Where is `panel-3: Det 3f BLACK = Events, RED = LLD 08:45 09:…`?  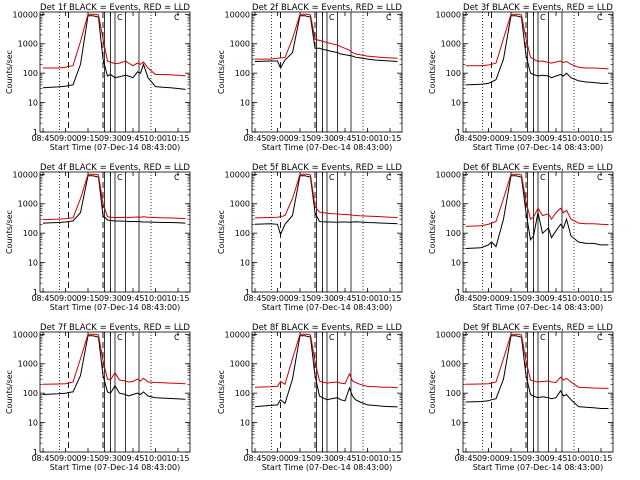
panel-3: Det 3f BLACK = Events, RED = LLD 08:45 09:… is located at coordinates (520, 77).